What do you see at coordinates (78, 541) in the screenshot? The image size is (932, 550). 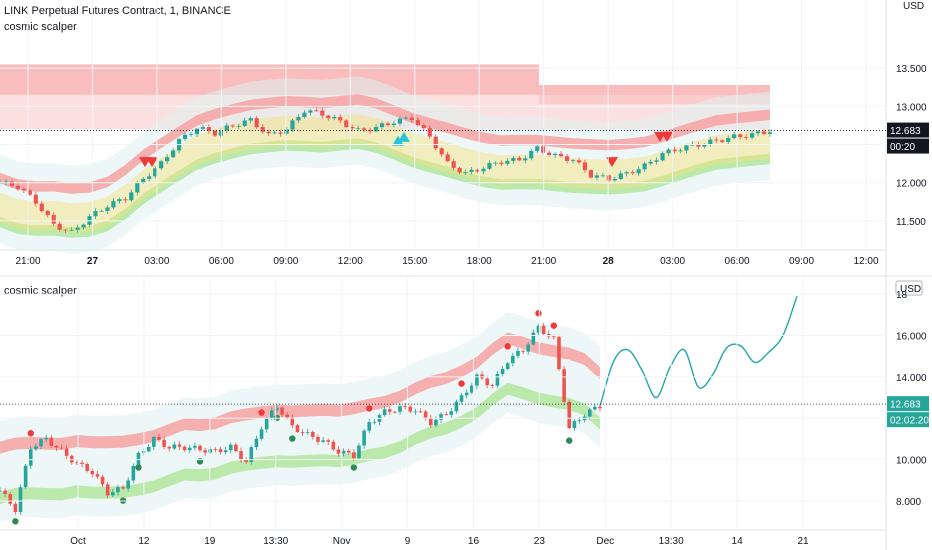 I see `x-tick-label: Oct` at bounding box center [78, 541].